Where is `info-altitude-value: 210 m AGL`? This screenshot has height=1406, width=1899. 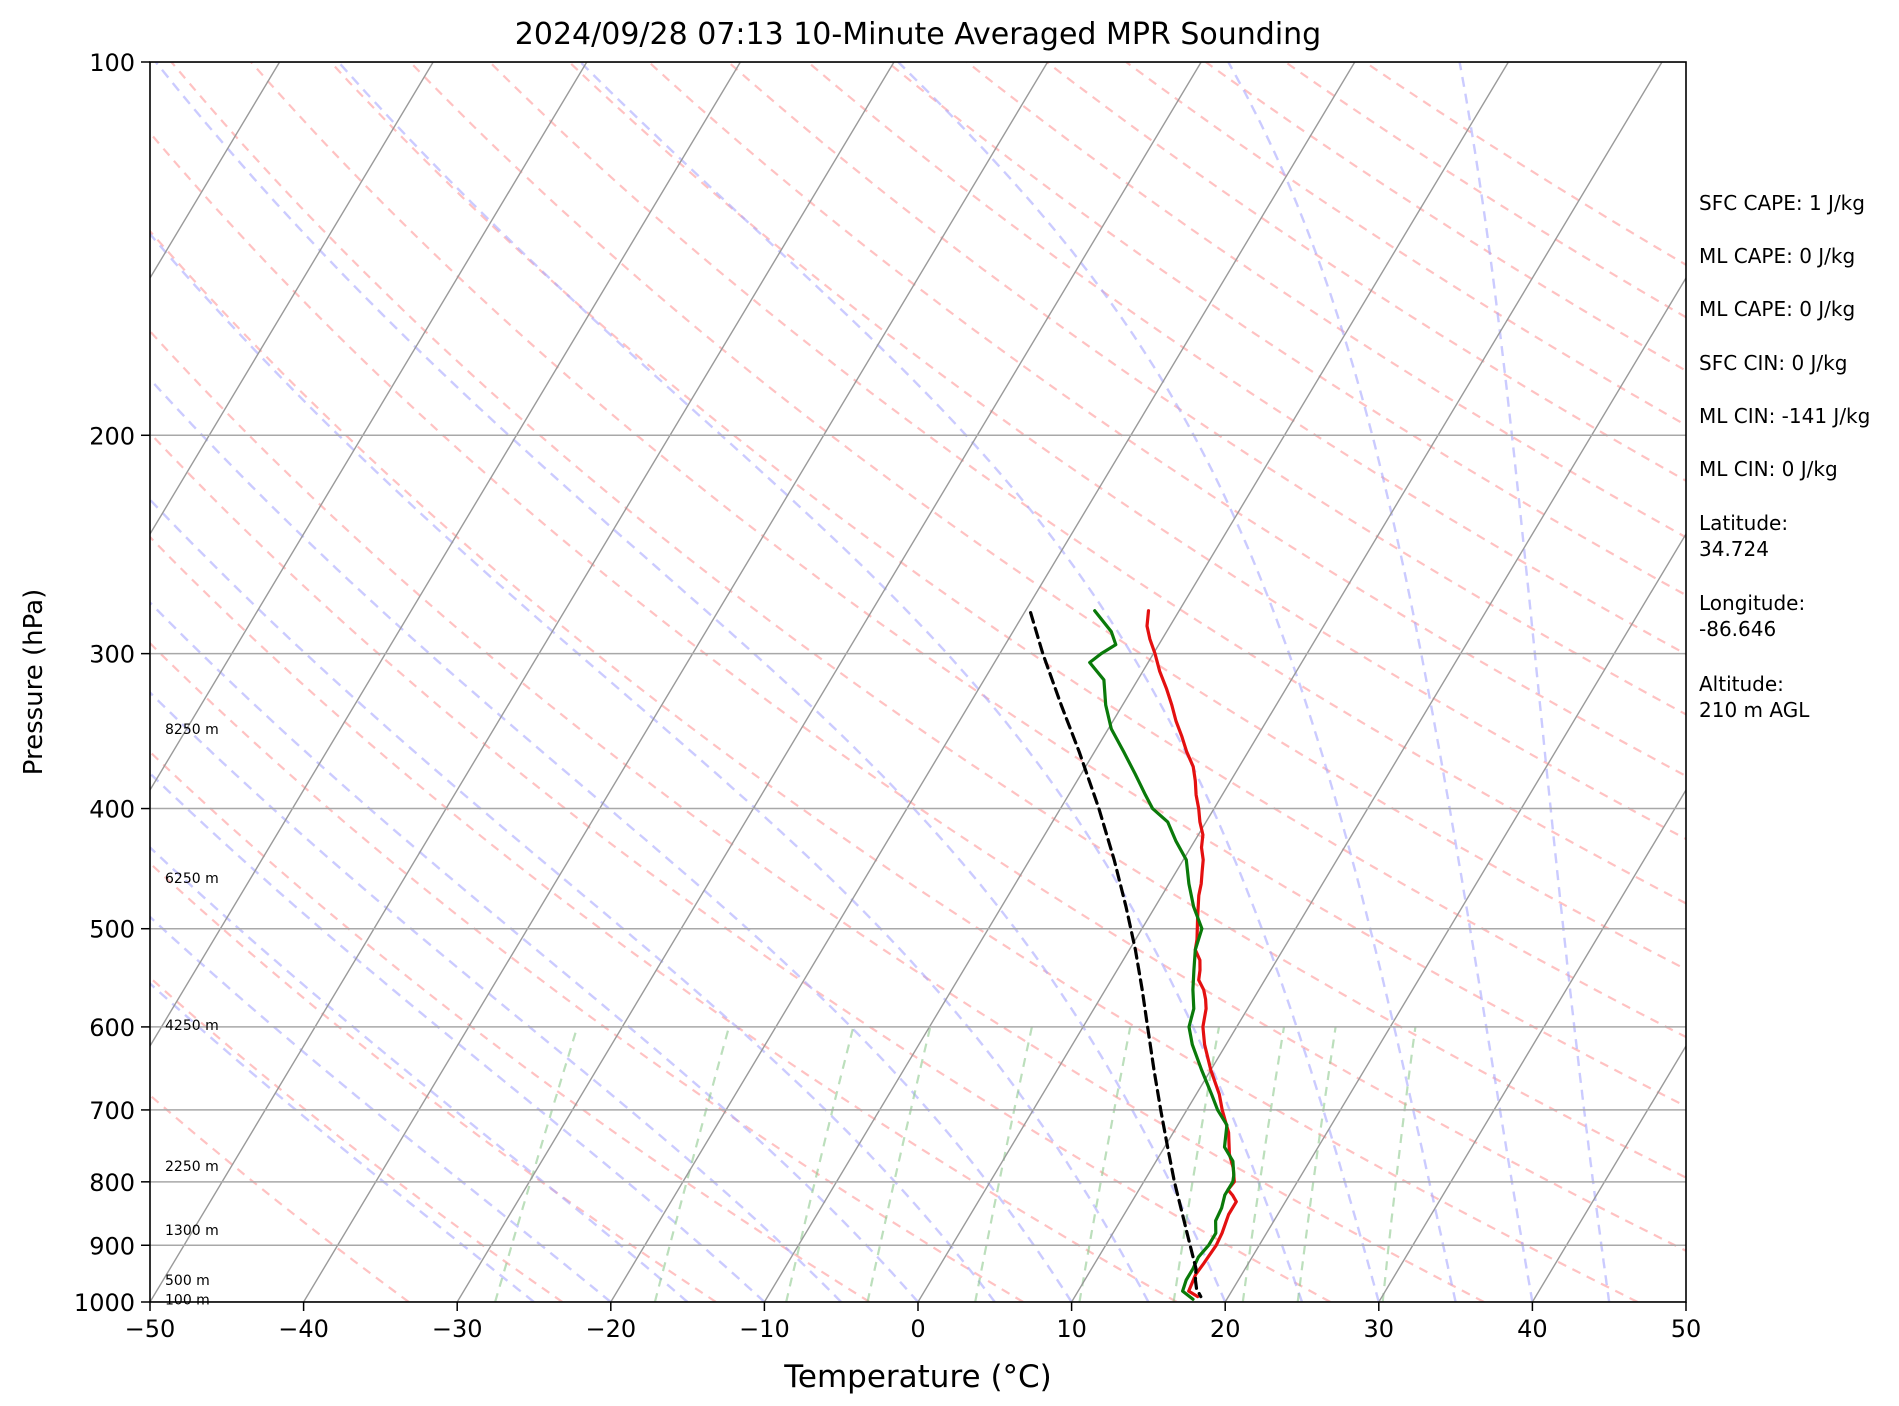 info-altitude-value: 210 m AGL is located at coordinates (1754, 710).